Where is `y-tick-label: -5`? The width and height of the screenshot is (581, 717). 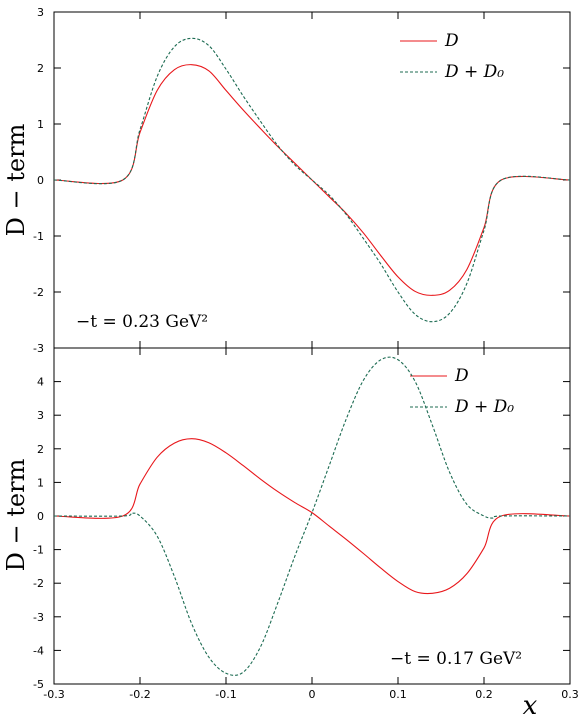
y-tick-label: -5 is located at coordinates (38, 684).